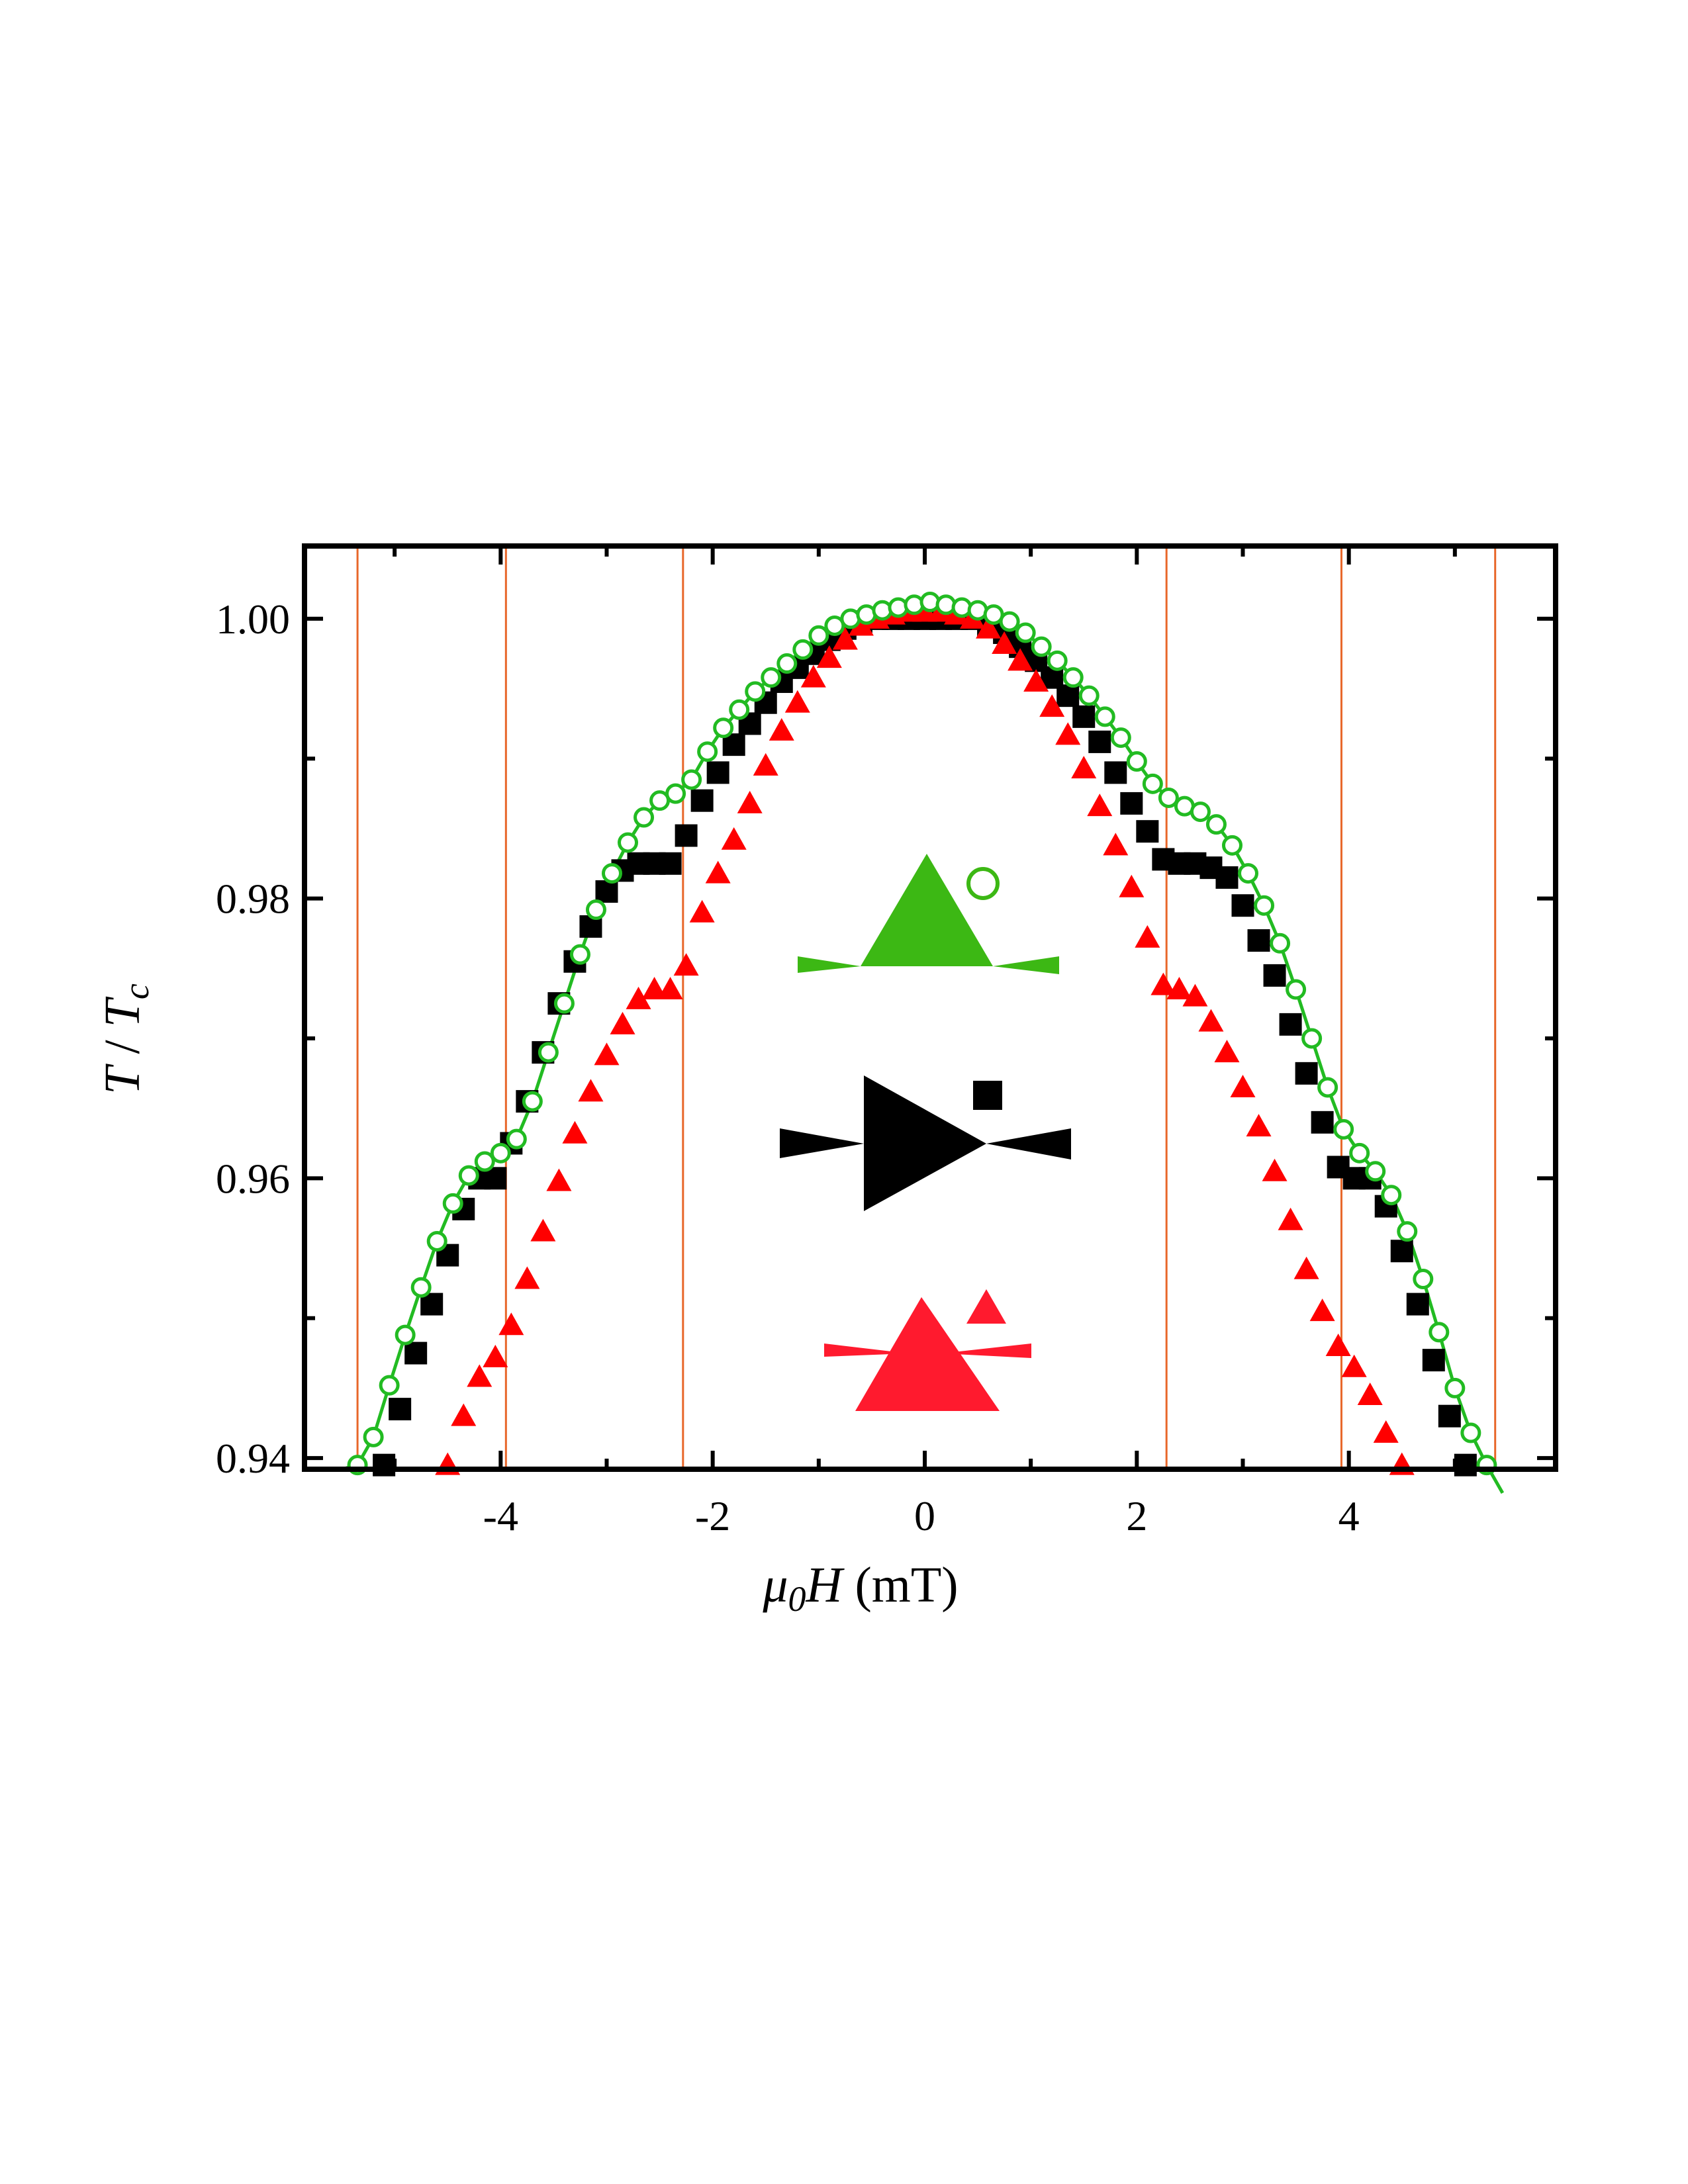  I want to click on y-tick-label: 0.98, so click(253, 899).